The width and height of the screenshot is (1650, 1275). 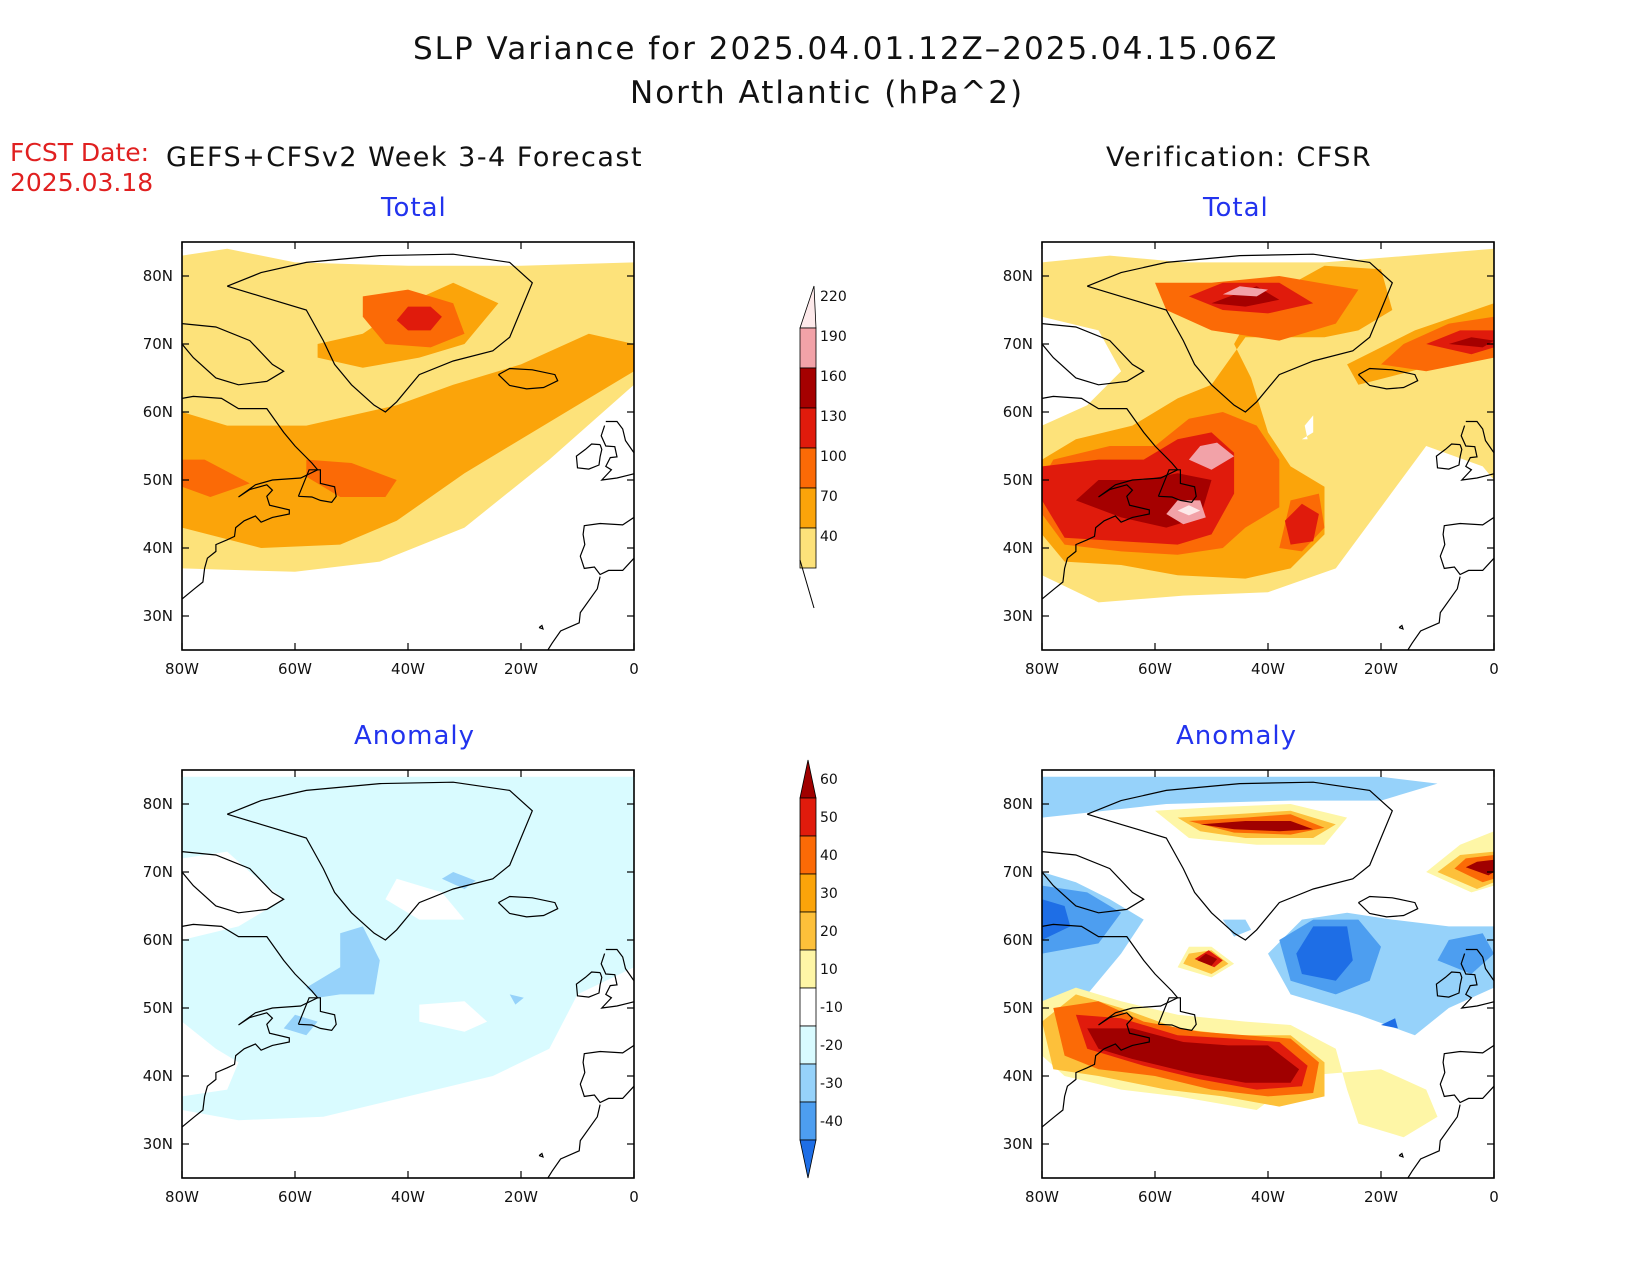 I want to click on map-forecast-anomaly: 80N 70N 60N 50N 40N 30N 80W 60W 40W 20W 0, so click(x=391, y=987).